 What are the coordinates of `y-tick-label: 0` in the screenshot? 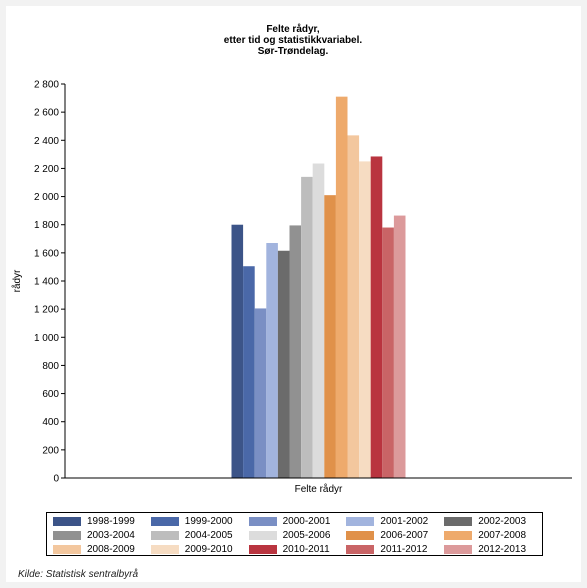 It's located at (56, 479).